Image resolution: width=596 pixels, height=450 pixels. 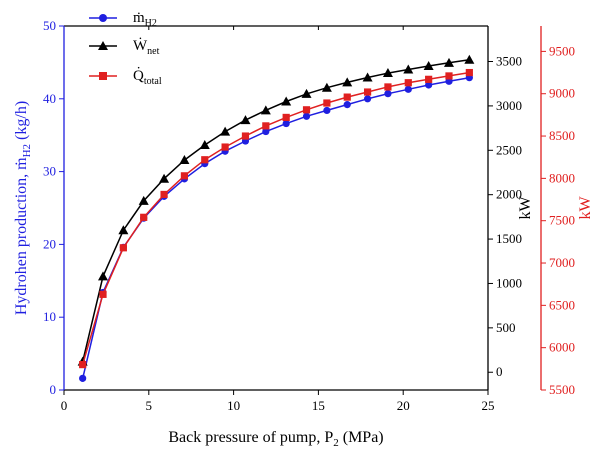 I want to click on legend-label-mh2-text: ṁ, so click(x=139, y=18).